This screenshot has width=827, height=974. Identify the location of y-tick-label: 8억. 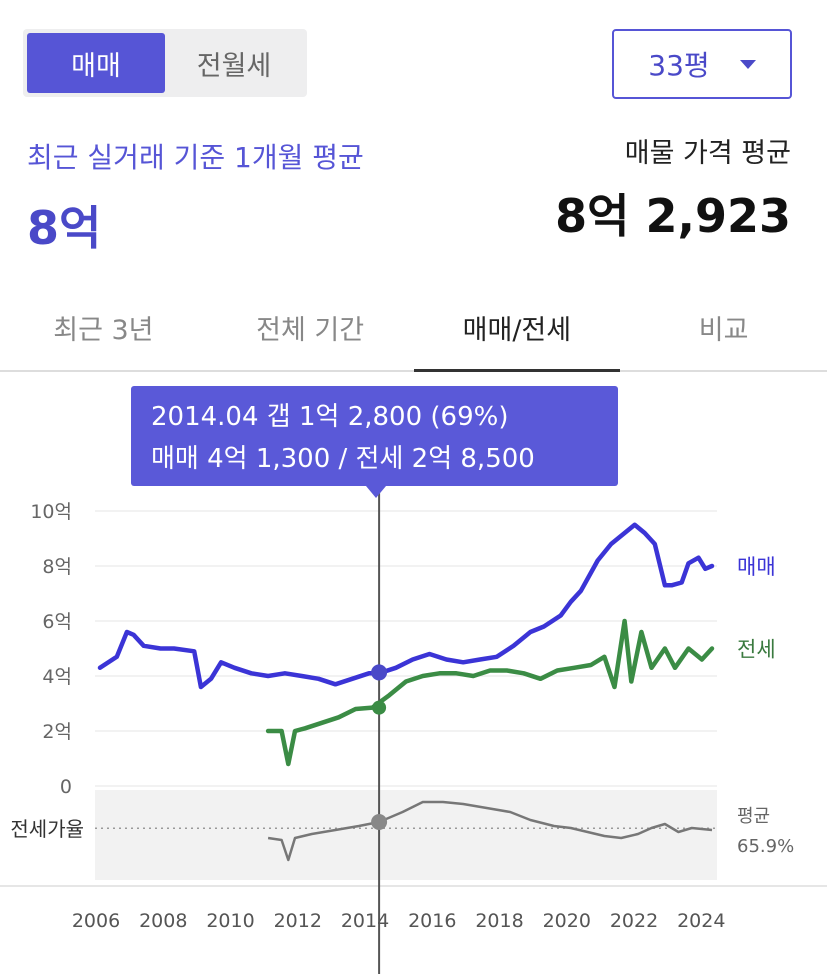
(57, 567).